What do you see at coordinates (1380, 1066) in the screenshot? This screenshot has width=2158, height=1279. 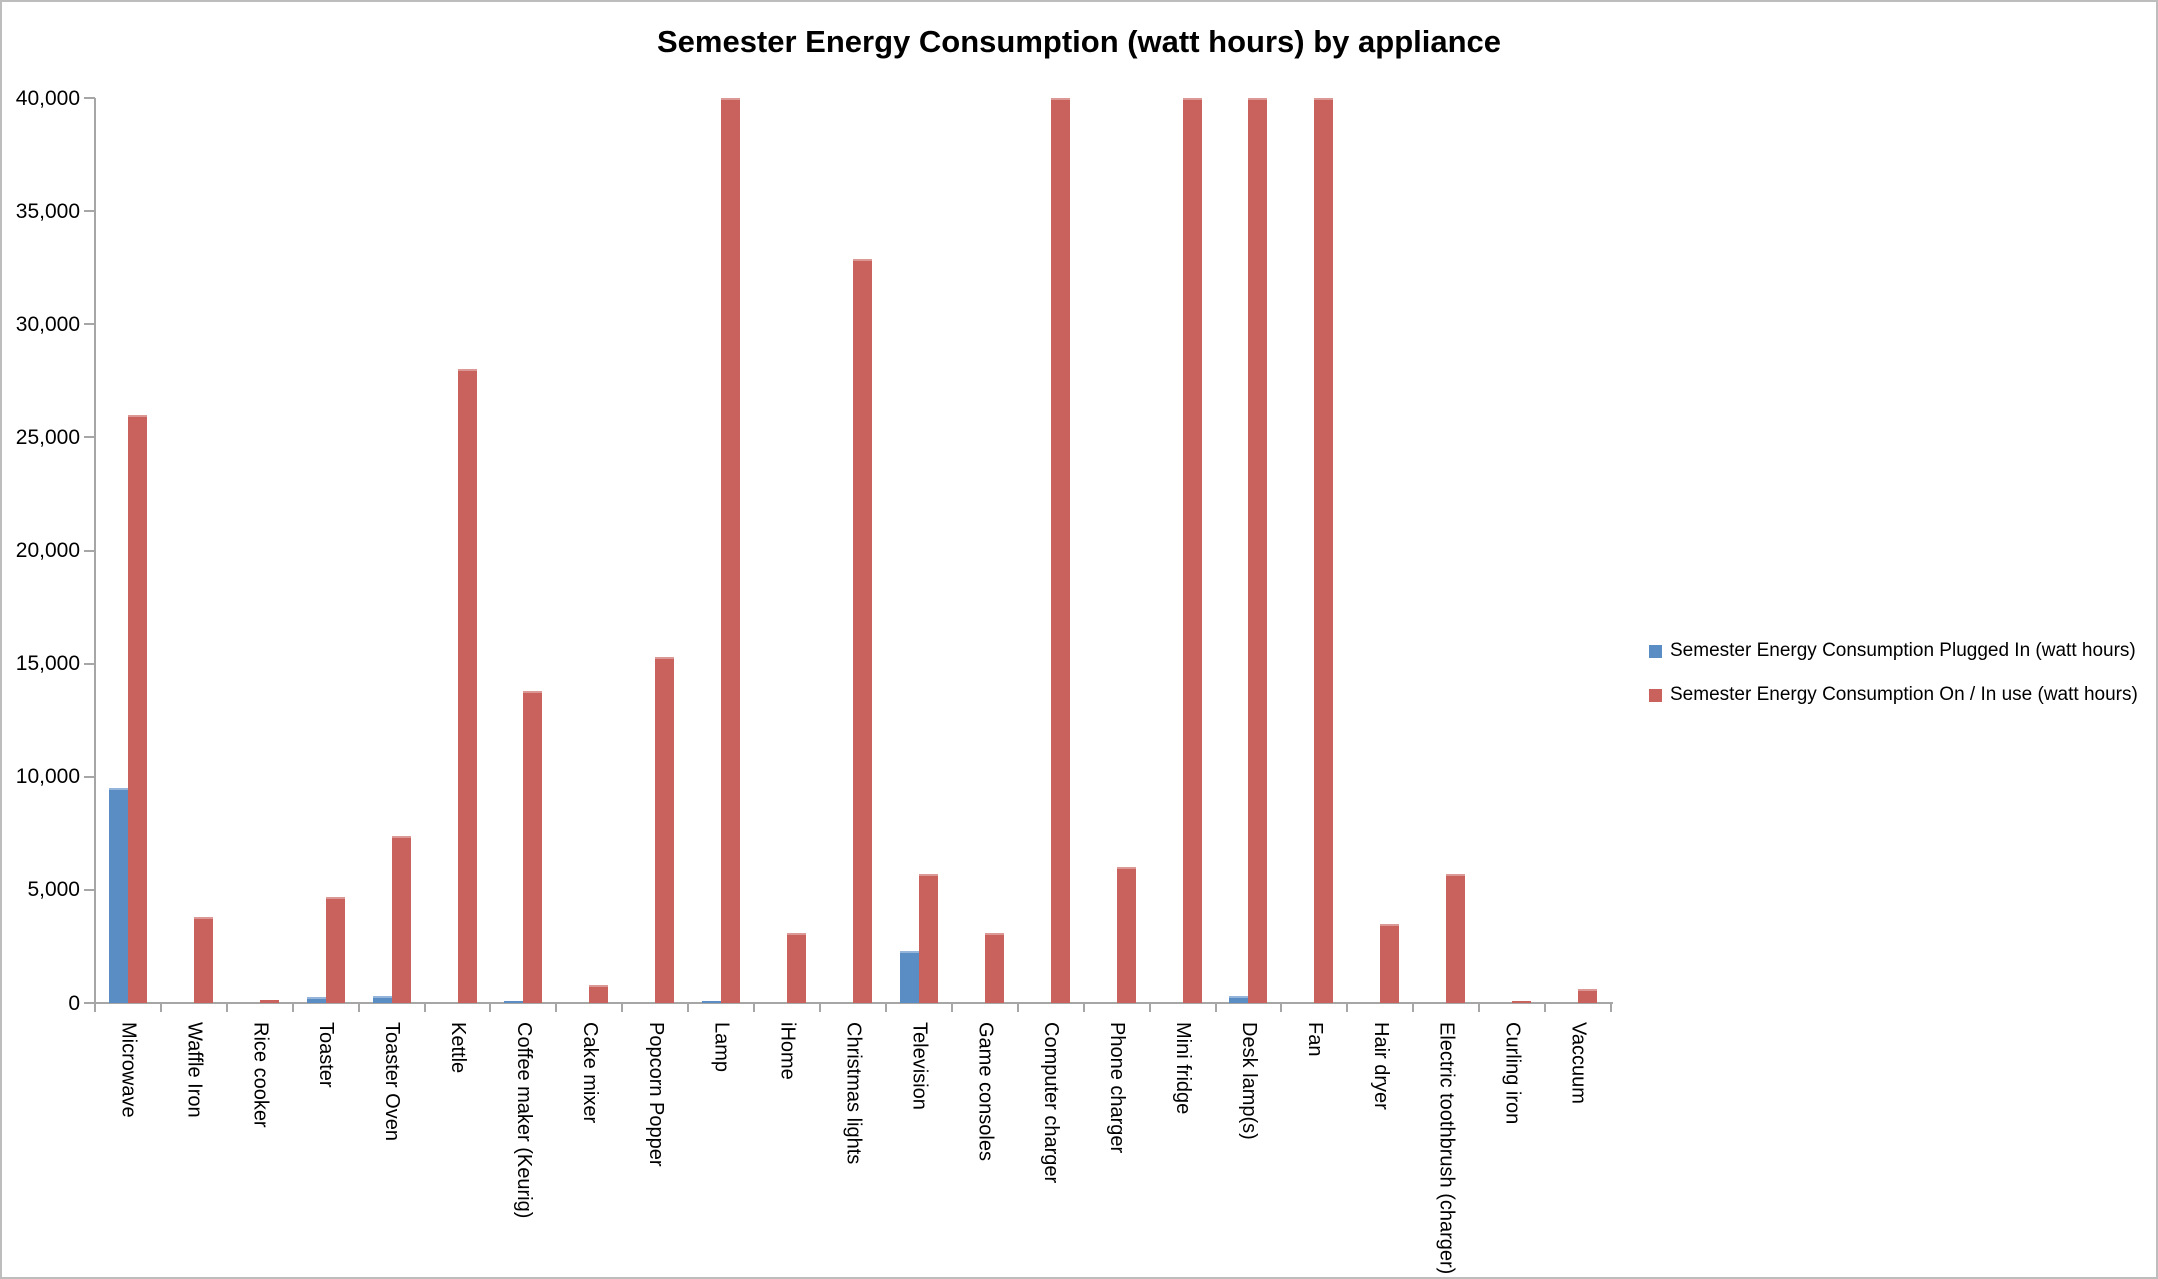 I see `category-label-hair-dryer: Hair dryer` at bounding box center [1380, 1066].